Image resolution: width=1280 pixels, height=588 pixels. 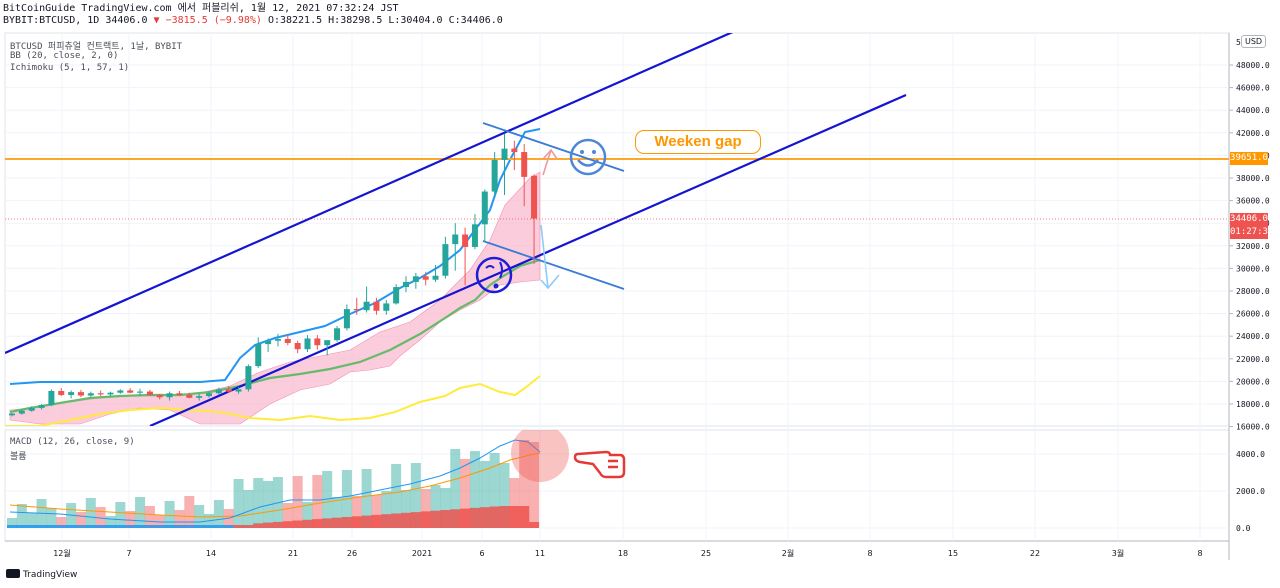 I want to click on macd-axis: 4000.0 2000.0 0.0, so click(x=1250, y=491).